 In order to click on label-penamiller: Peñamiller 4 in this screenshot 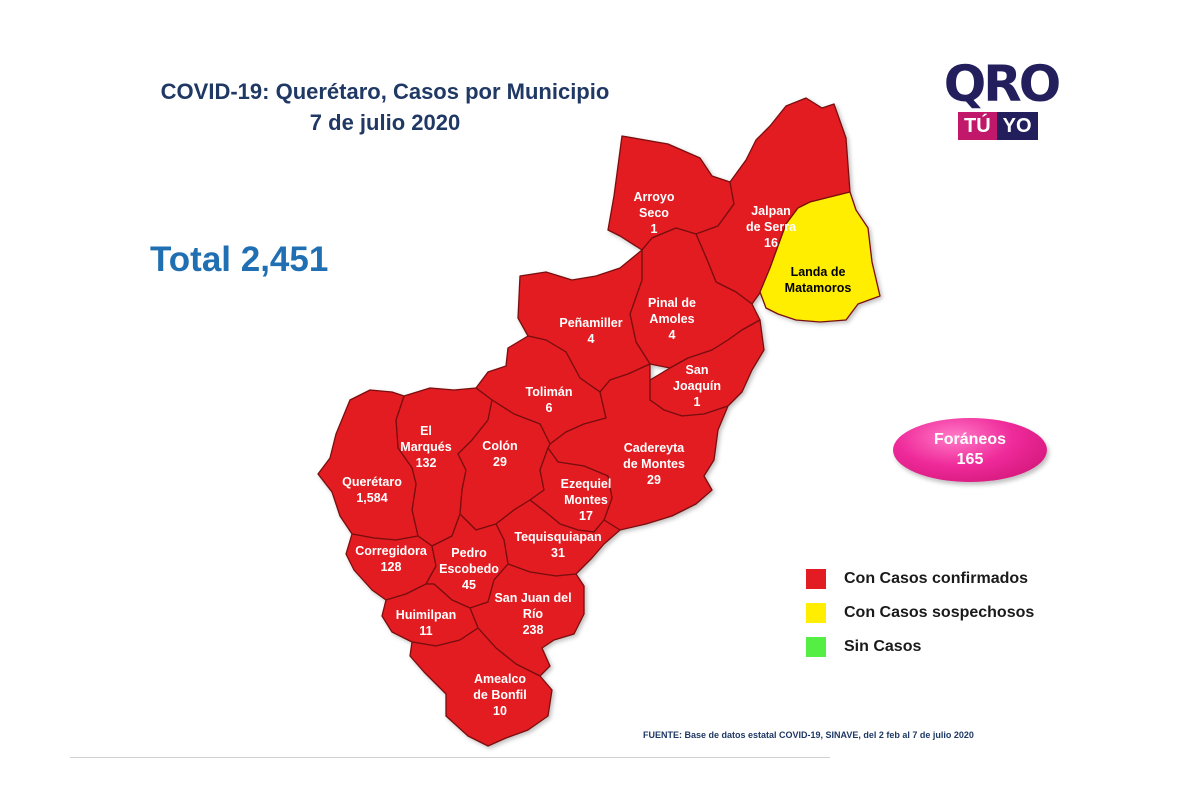, I will do `click(591, 331)`.